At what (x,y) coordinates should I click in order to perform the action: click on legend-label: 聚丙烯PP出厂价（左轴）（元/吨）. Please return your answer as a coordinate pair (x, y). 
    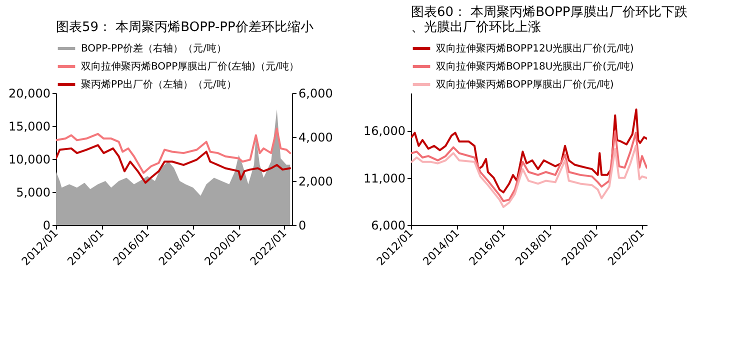
    Looking at the image, I should click on (158, 84).